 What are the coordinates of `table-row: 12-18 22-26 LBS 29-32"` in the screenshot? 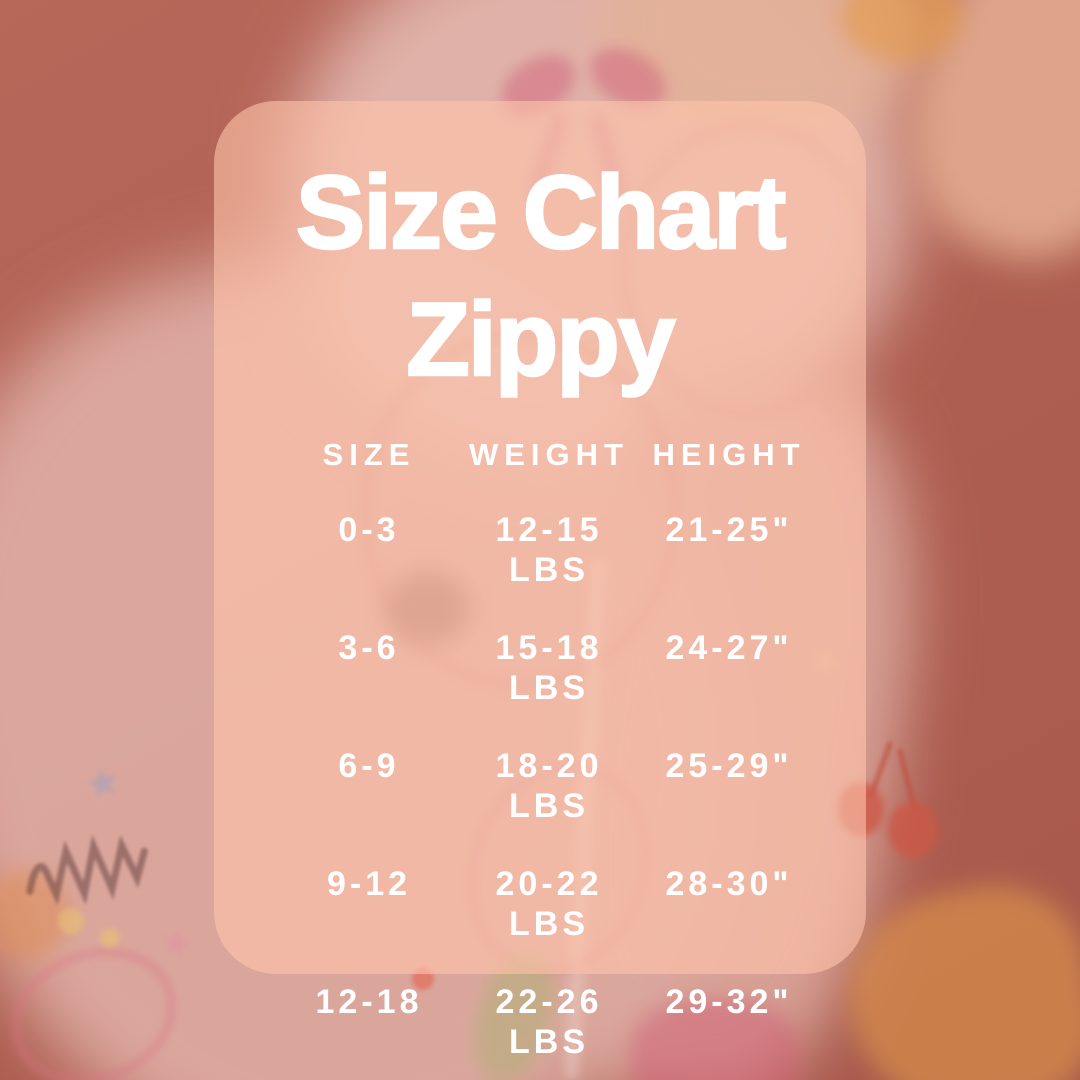 It's located at (549, 1022).